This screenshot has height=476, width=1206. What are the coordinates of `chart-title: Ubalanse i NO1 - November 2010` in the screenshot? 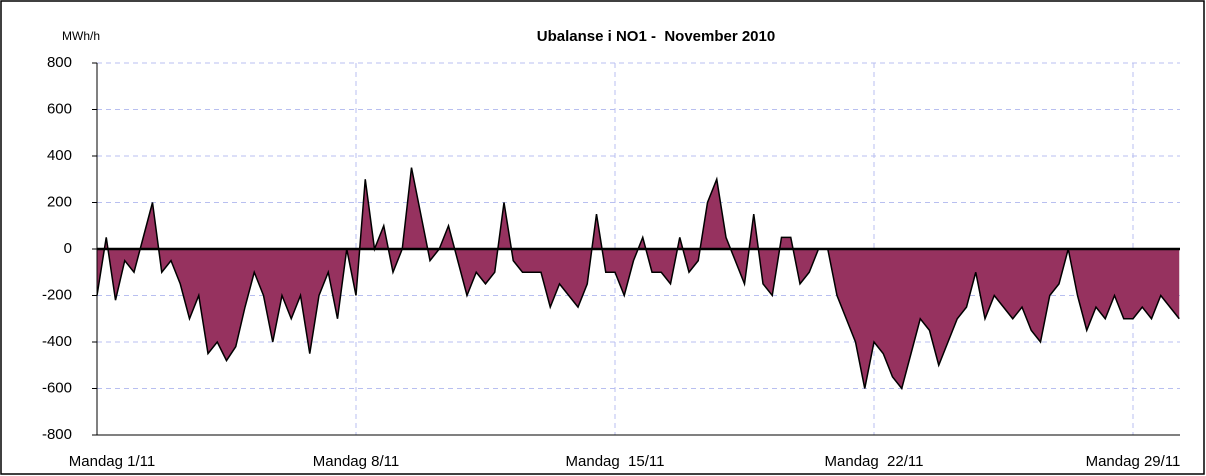 It's located at (656, 36).